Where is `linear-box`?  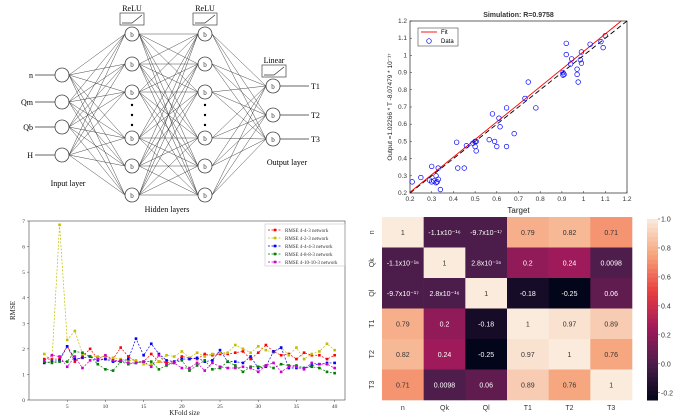 linear-box is located at coordinates (274, 71).